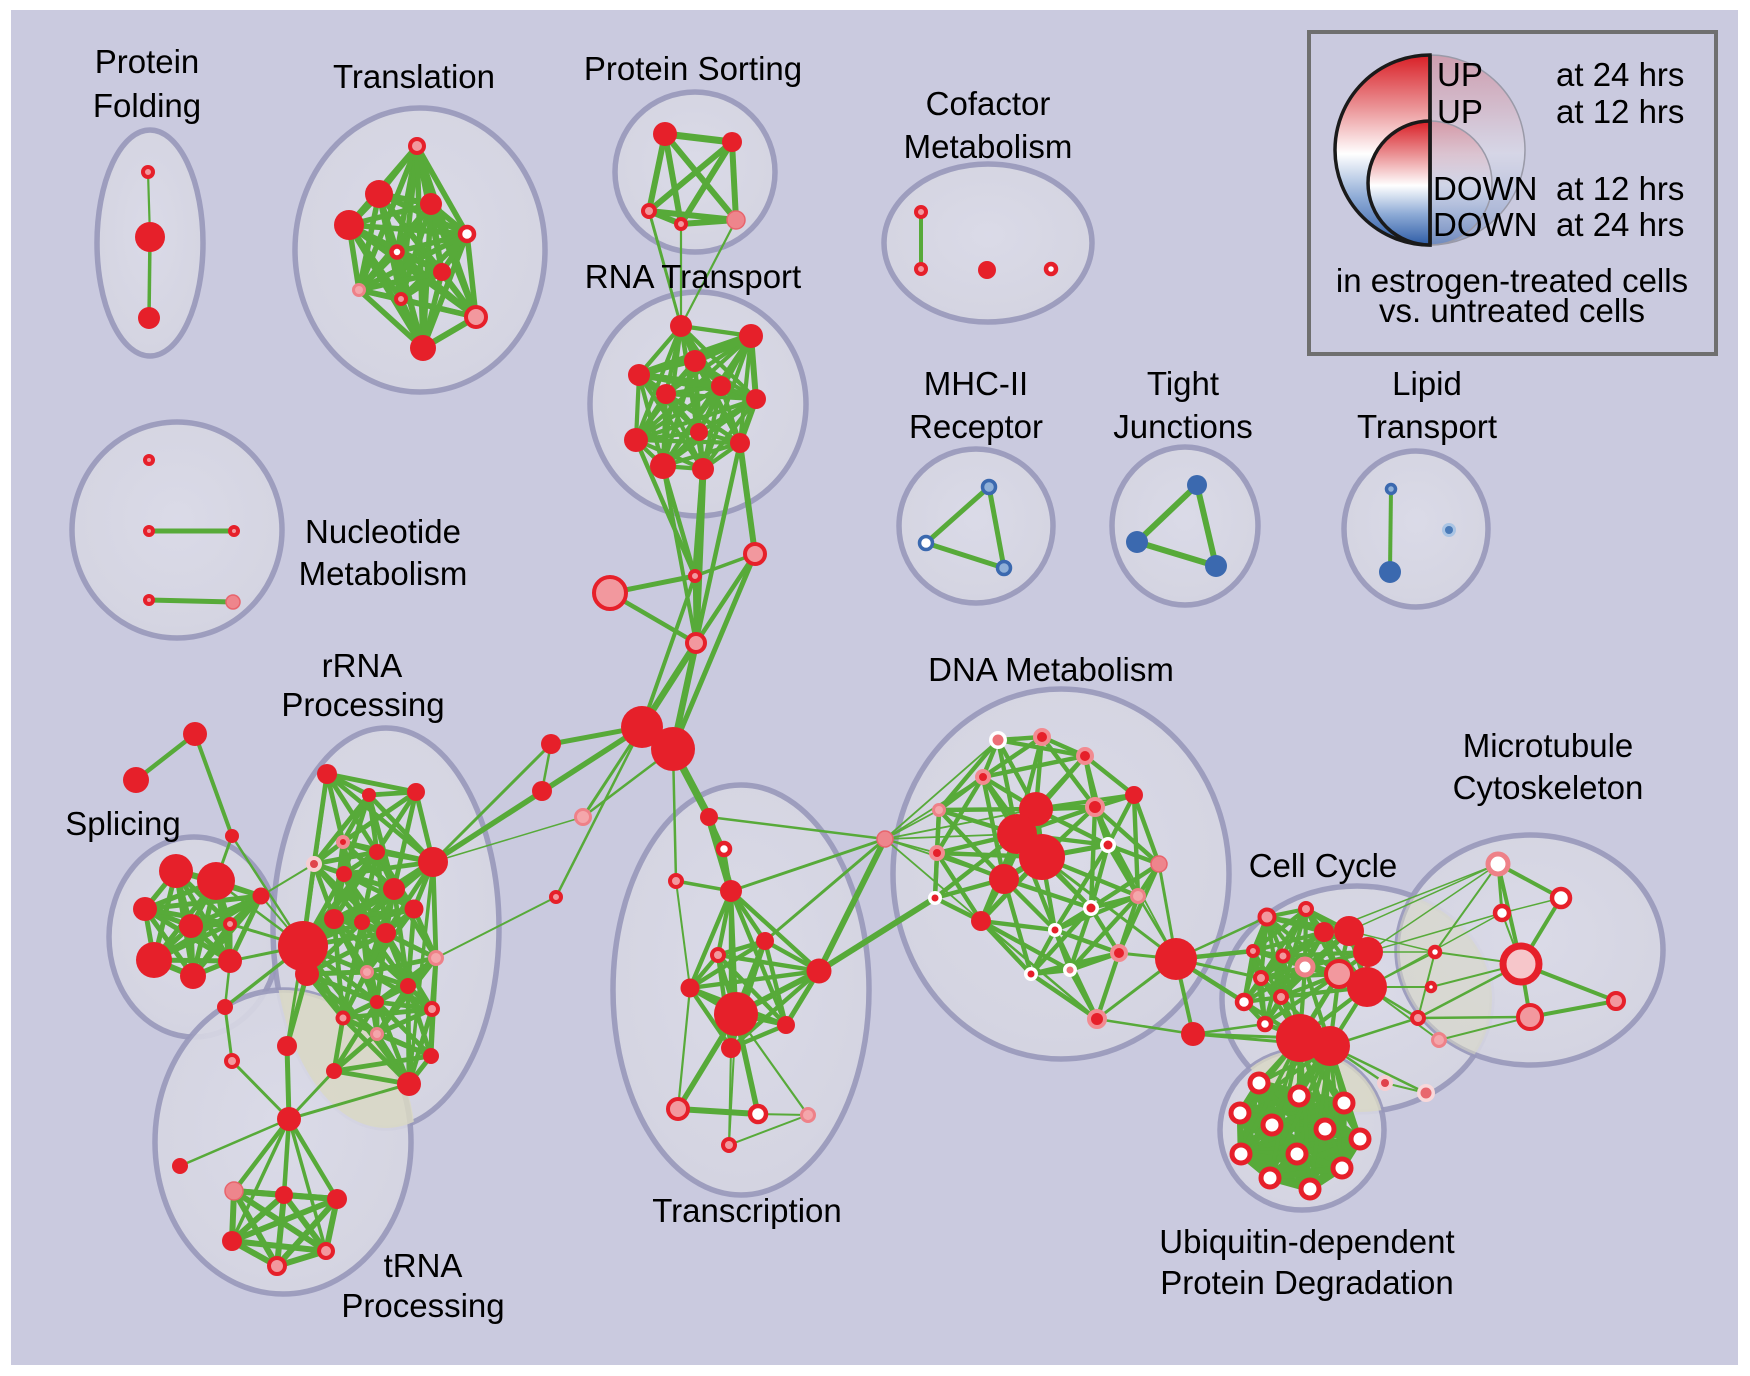 This screenshot has height=1376, width=1750. Describe the element at coordinates (1427, 383) in the screenshot. I see `svg-text: Lipid` at that location.